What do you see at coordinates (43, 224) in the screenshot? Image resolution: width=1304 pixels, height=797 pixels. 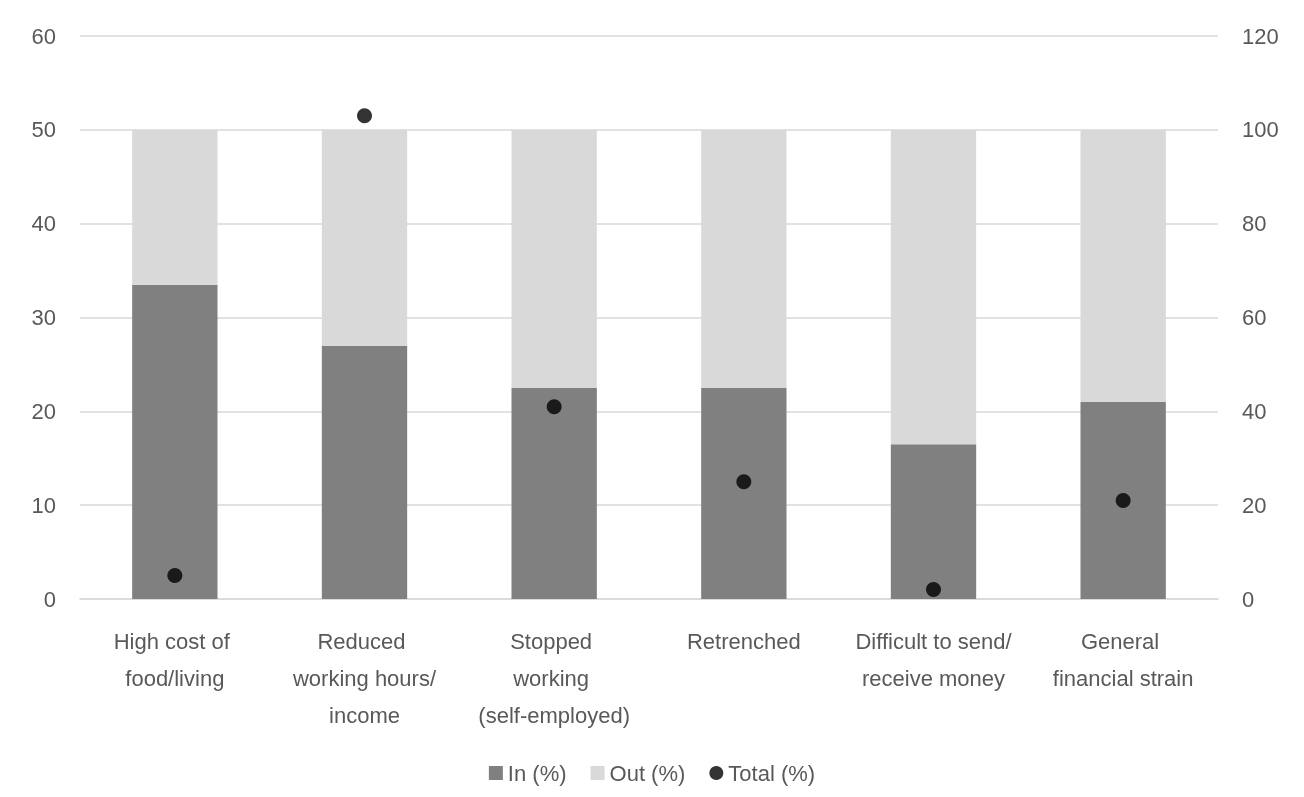 I see `y-tick-label: 40` at bounding box center [43, 224].